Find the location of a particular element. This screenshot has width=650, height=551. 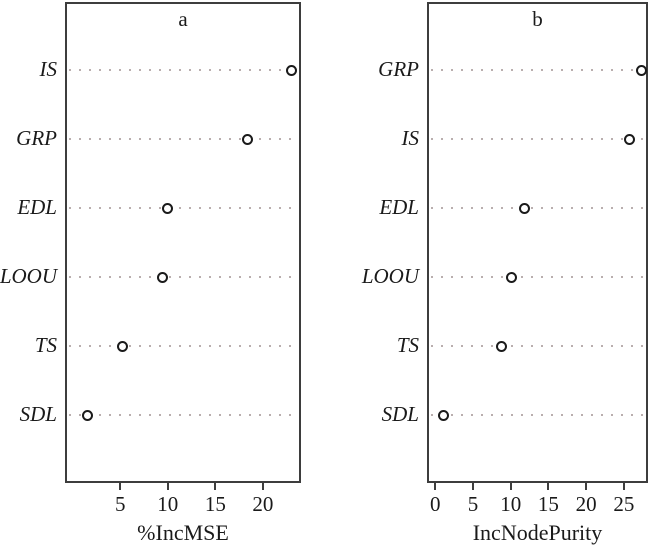

x-axis-tick-label: 0 is located at coordinates (435, 504).